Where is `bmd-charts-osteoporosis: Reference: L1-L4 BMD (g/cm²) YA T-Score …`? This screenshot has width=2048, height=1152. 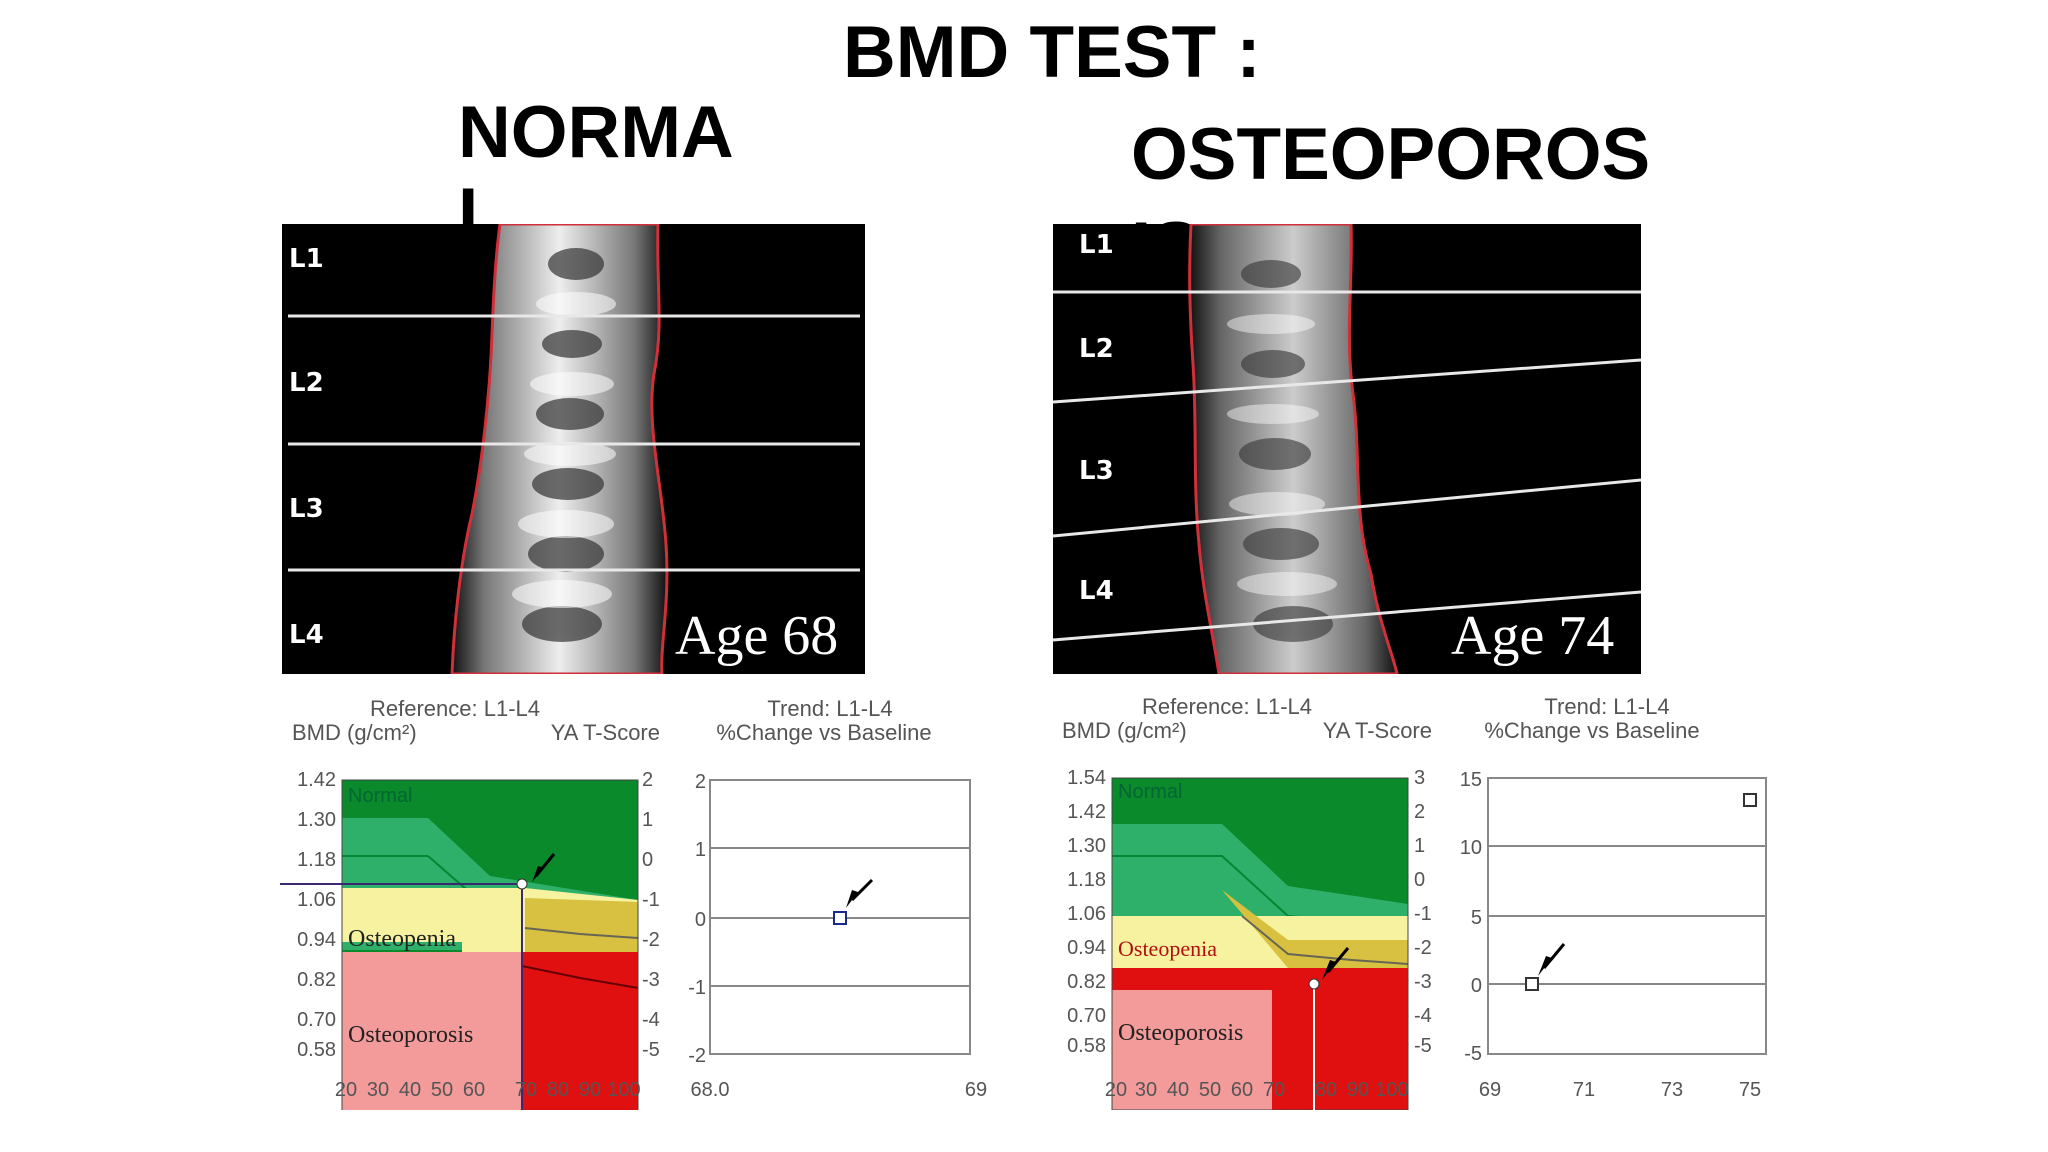
bmd-charts-osteoporosis: Reference: L1-L4 BMD (g/cm²) YA T-Score … is located at coordinates (1414, 902).